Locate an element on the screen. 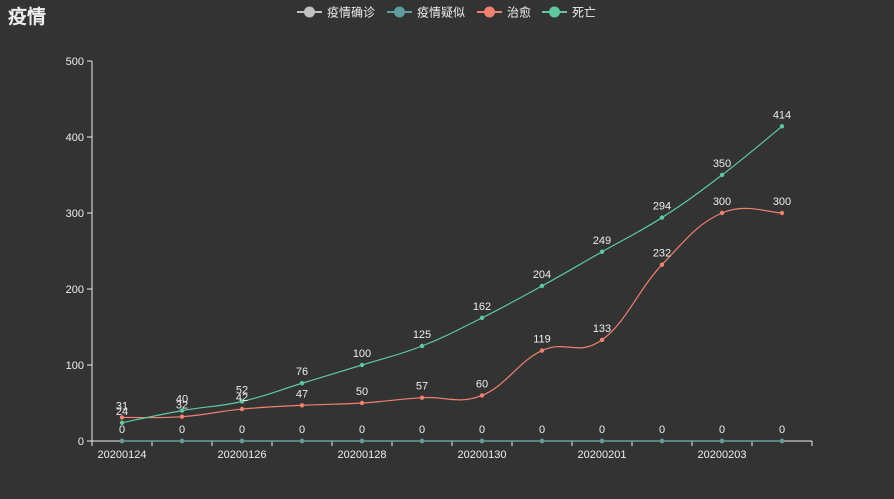  y-tick-label: 200 is located at coordinates (75, 290).